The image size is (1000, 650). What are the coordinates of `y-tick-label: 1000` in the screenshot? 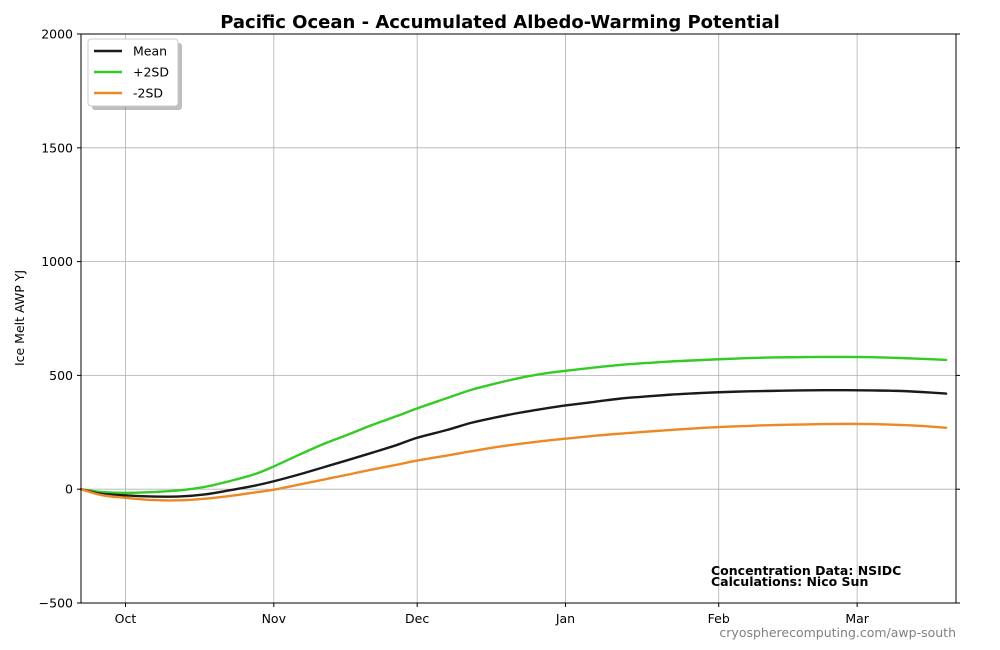 It's located at (57, 261).